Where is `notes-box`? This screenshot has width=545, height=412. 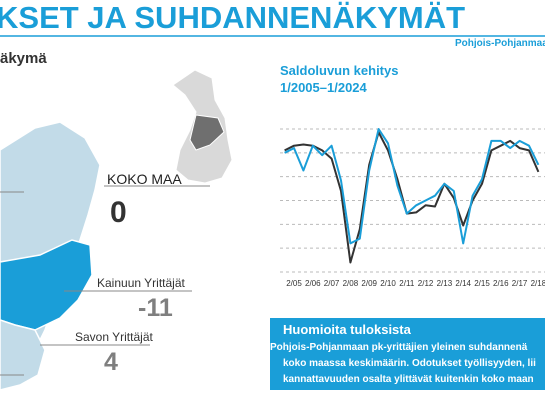 notes-box is located at coordinates (407, 354).